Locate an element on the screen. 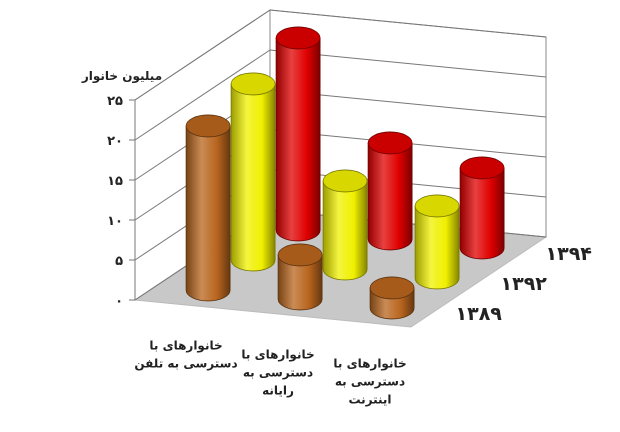  category-label: اینترنت is located at coordinates (369, 400).